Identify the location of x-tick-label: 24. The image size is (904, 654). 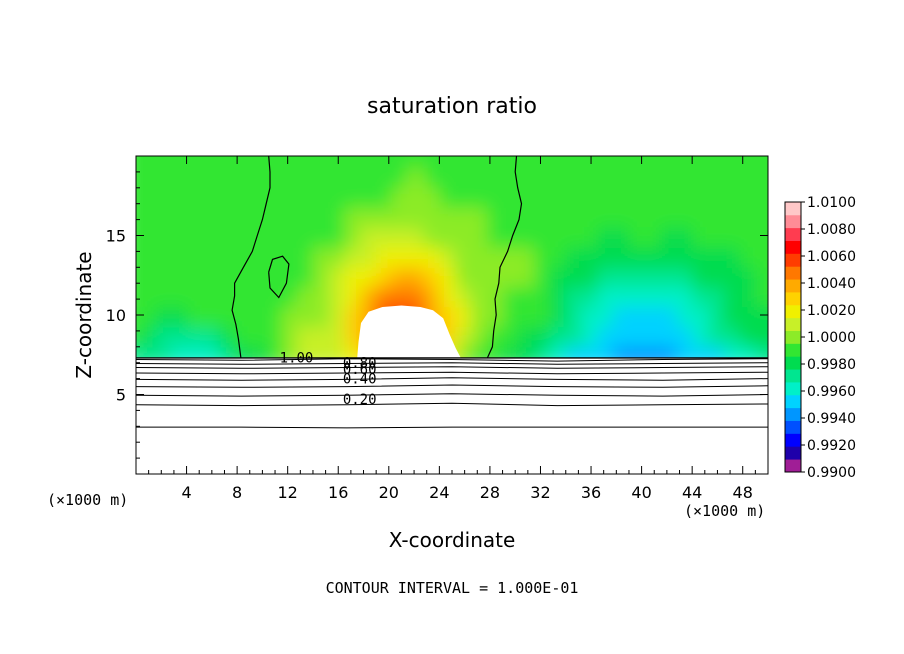
(439, 492).